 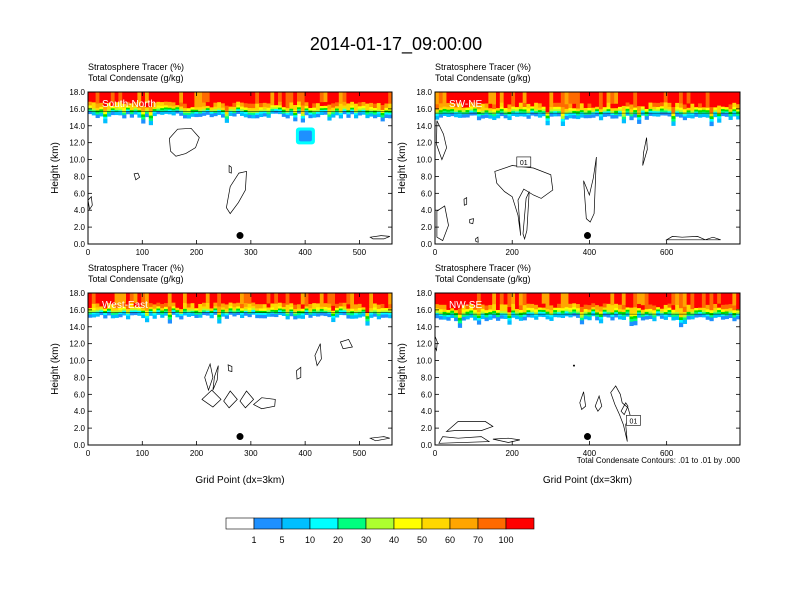 What do you see at coordinates (424, 327) in the screenshot?
I see `y-tick-label: 14.0` at bounding box center [424, 327].